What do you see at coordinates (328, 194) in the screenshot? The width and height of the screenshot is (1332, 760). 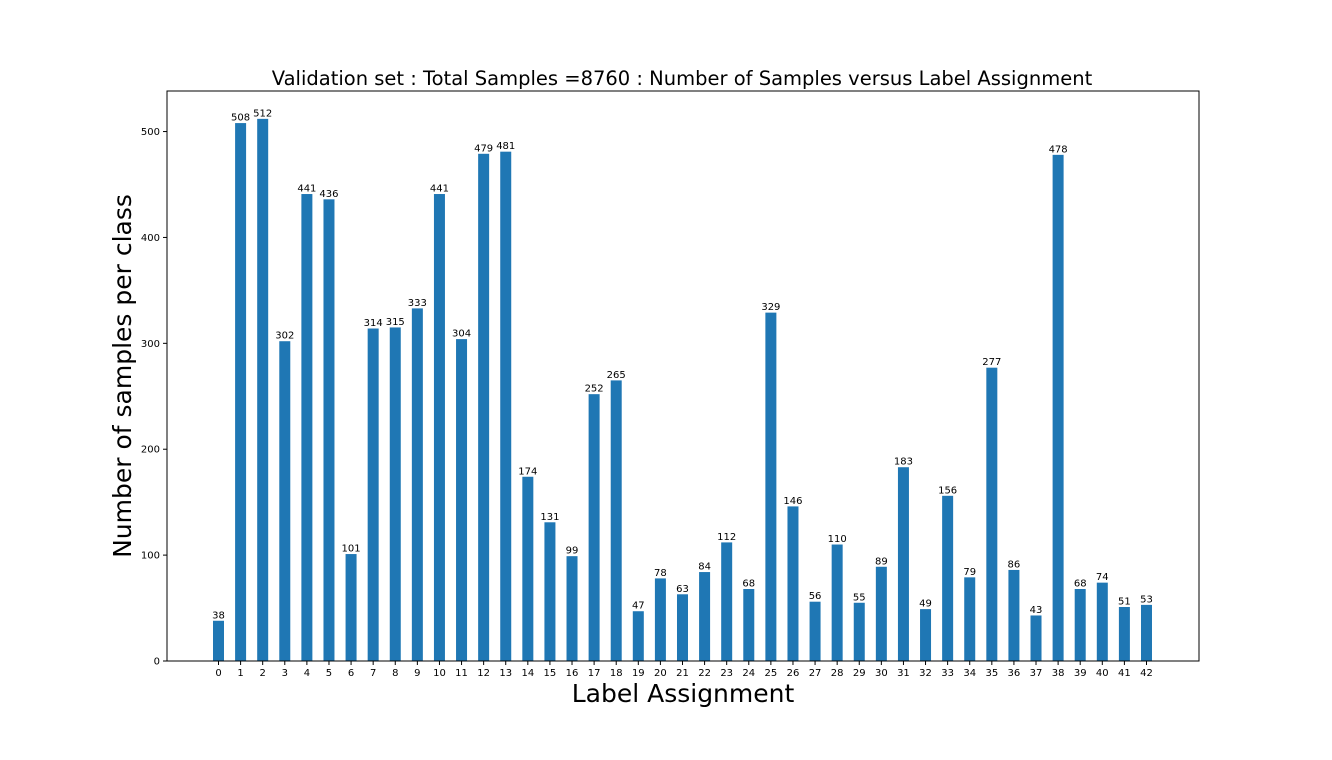 I see `bar-value-label: 436` at bounding box center [328, 194].